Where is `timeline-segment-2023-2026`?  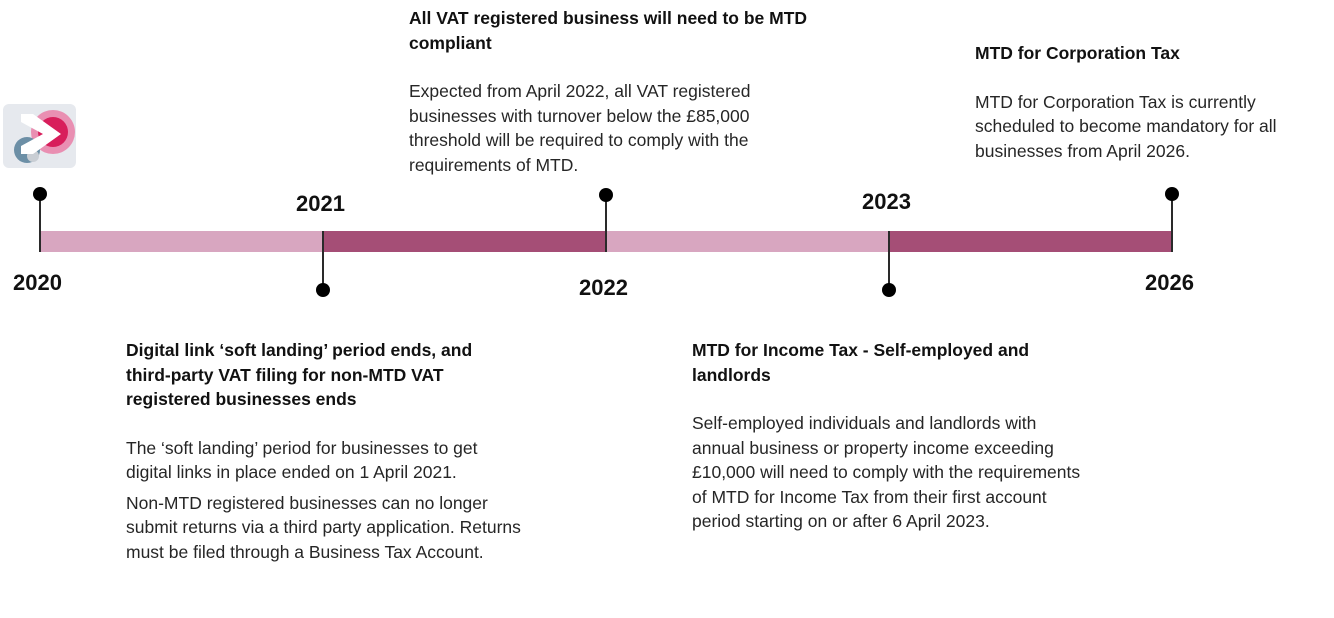
timeline-segment-2023-2026 is located at coordinates (1030, 241).